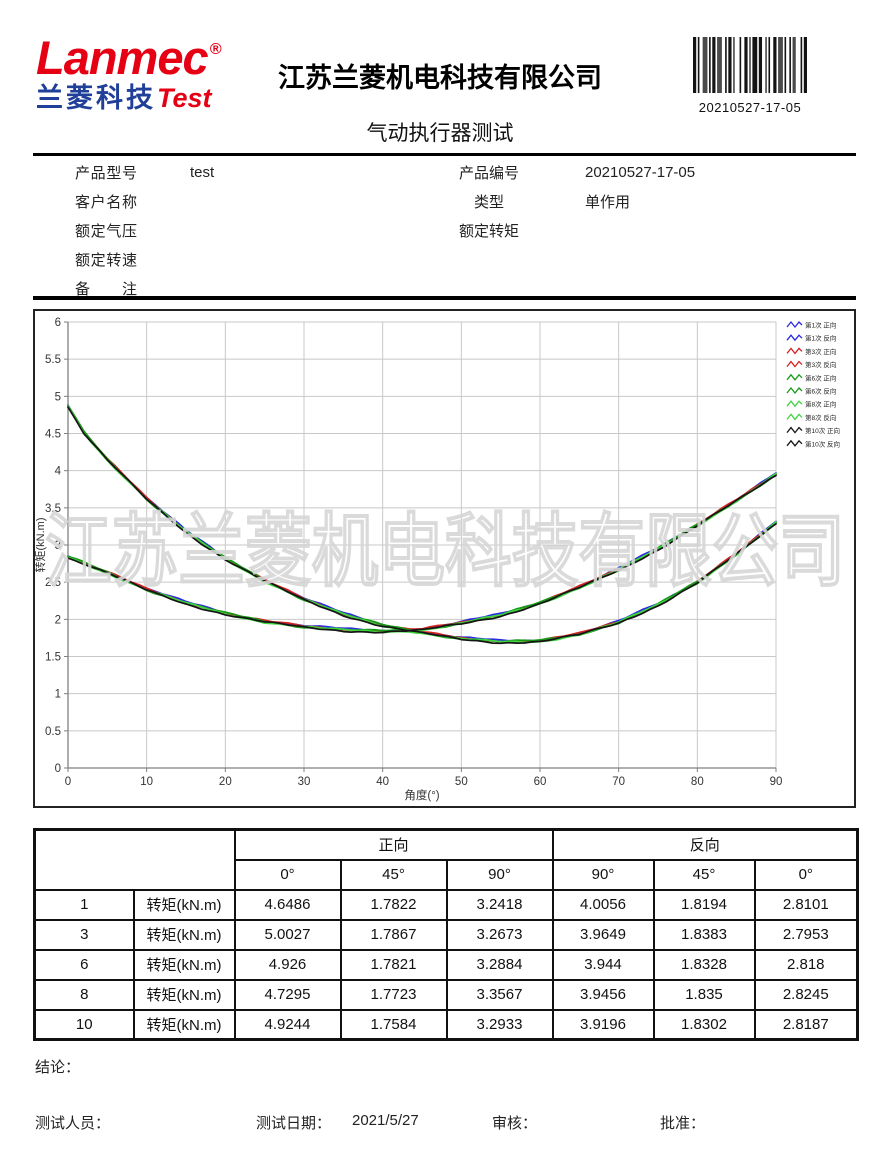 This screenshot has width=886, height=1153. What do you see at coordinates (393, 904) in the screenshot?
I see `torque-value-cell: 1.7822` at bounding box center [393, 904].